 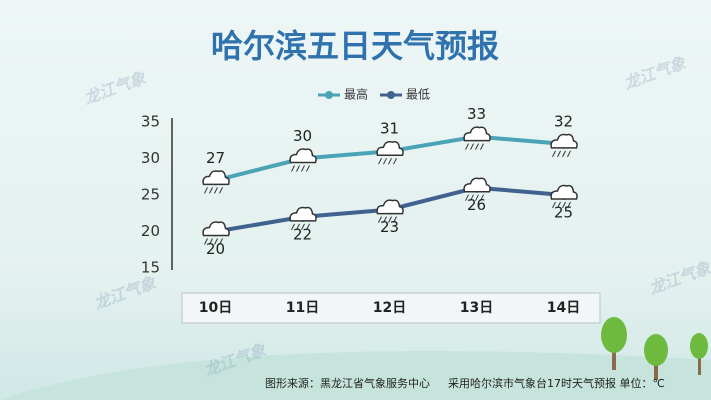 What do you see at coordinates (355, 46) in the screenshot?
I see `chart-title: 哈尔滨五日天气预报` at bounding box center [355, 46].